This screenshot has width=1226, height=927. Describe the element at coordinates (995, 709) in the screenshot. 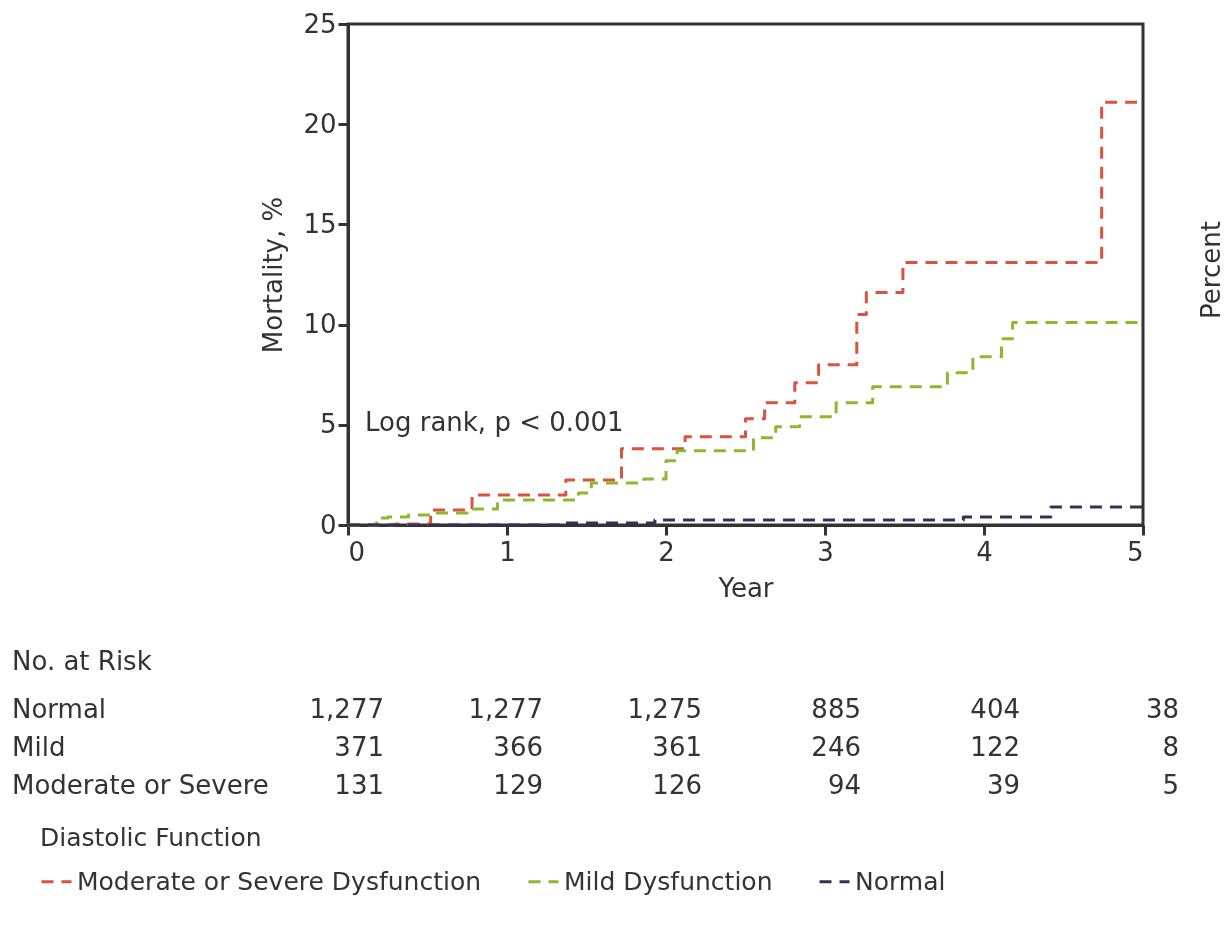

I see `text: 404` at that location.